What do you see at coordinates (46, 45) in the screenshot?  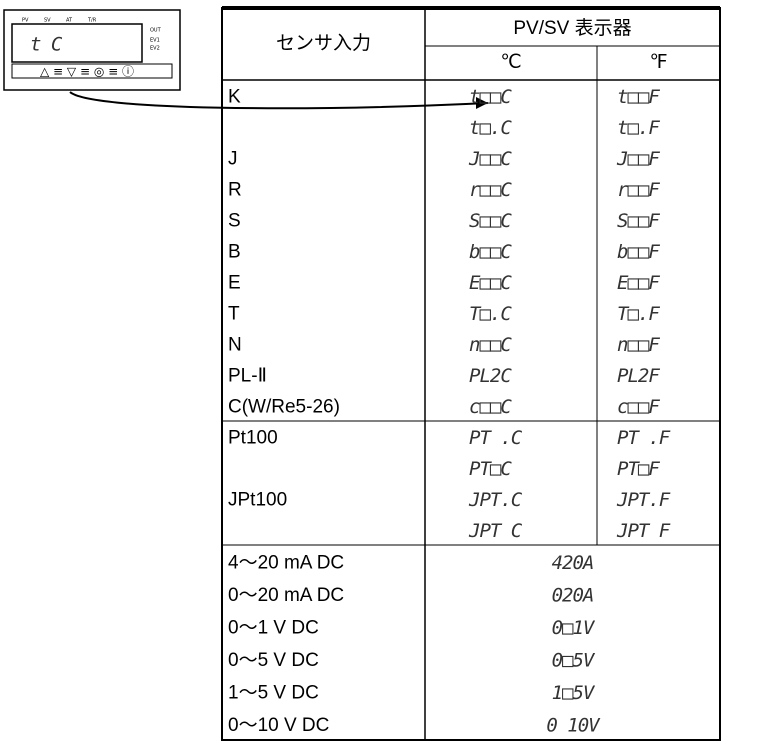 I see `device-display: t C` at bounding box center [46, 45].